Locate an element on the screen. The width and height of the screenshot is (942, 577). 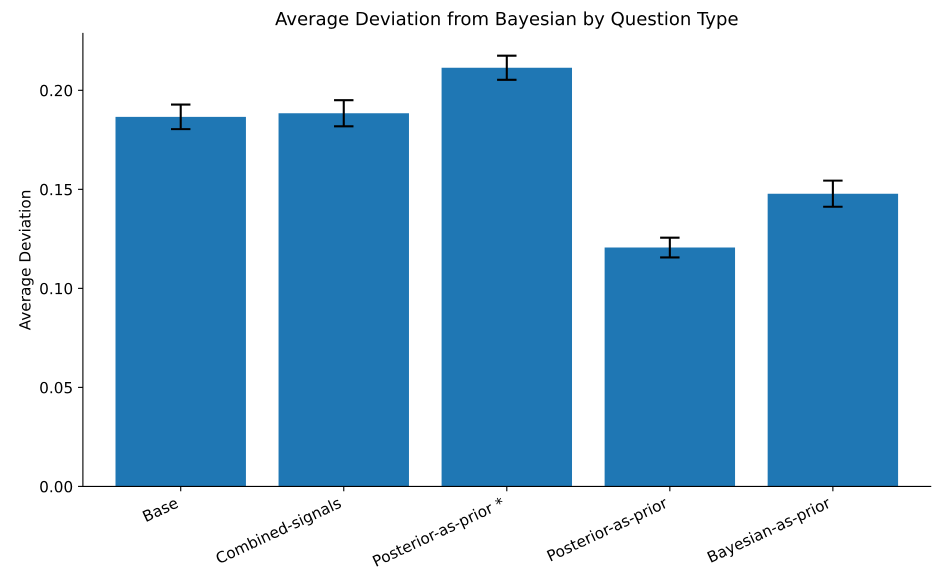
y-tick-label: 0.15 is located at coordinates (56, 190).